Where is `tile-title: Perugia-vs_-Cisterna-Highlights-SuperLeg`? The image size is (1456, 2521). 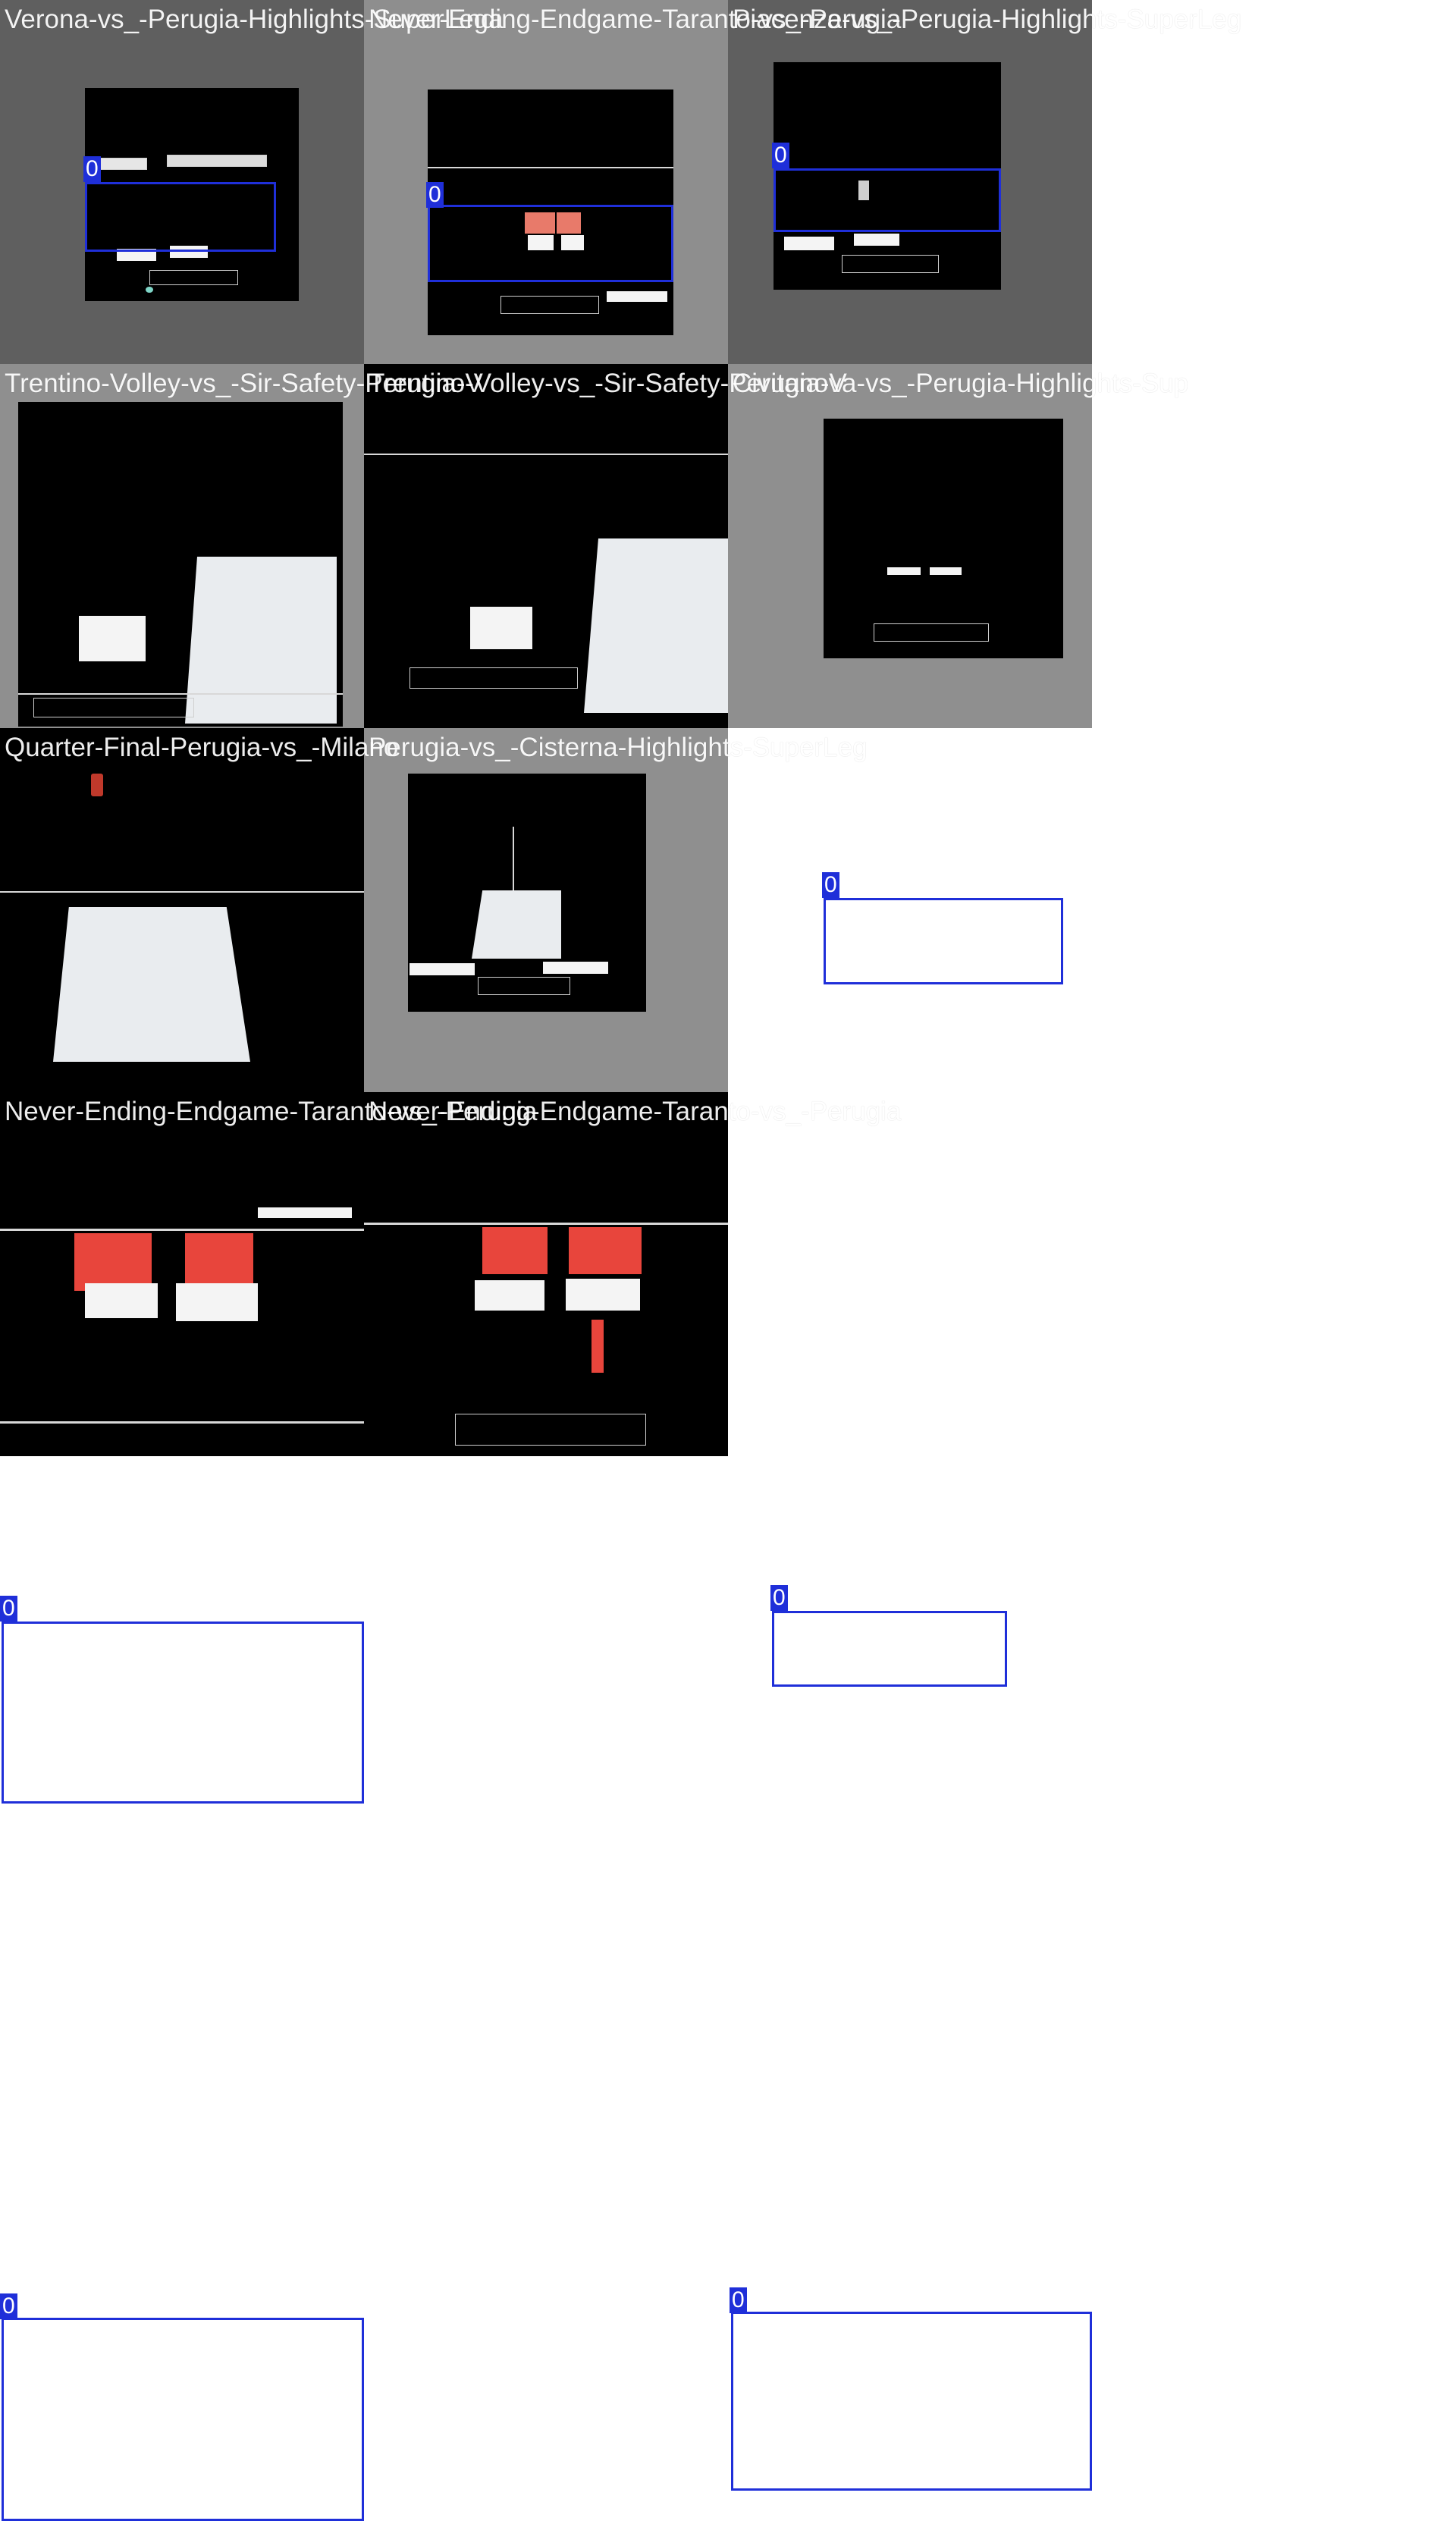 tile-title: Perugia-vs_-Cisterna-Highlights-SuperLeg is located at coordinates (618, 747).